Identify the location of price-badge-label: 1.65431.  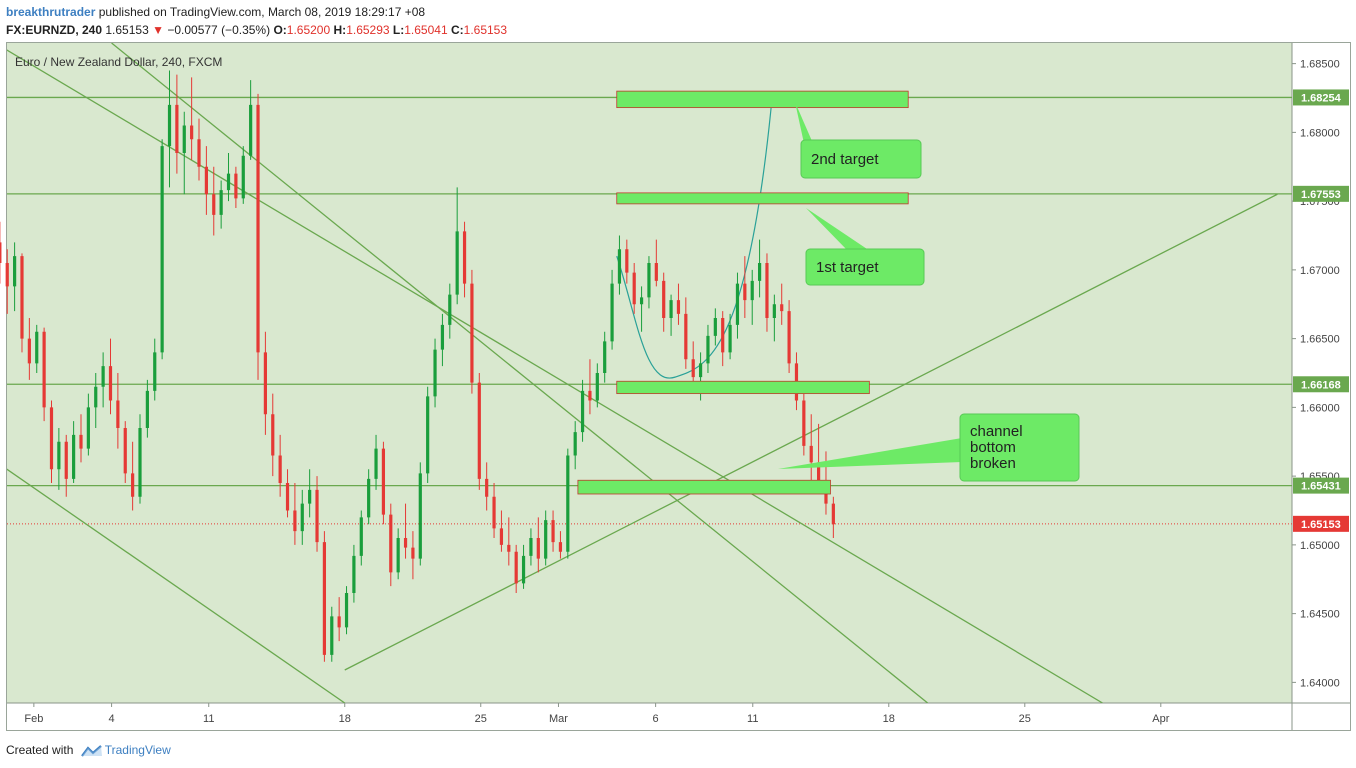
(1321, 487).